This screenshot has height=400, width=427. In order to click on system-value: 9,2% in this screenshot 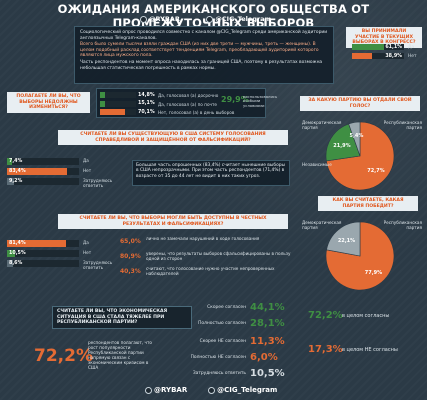, I will do `click(16, 181)`.